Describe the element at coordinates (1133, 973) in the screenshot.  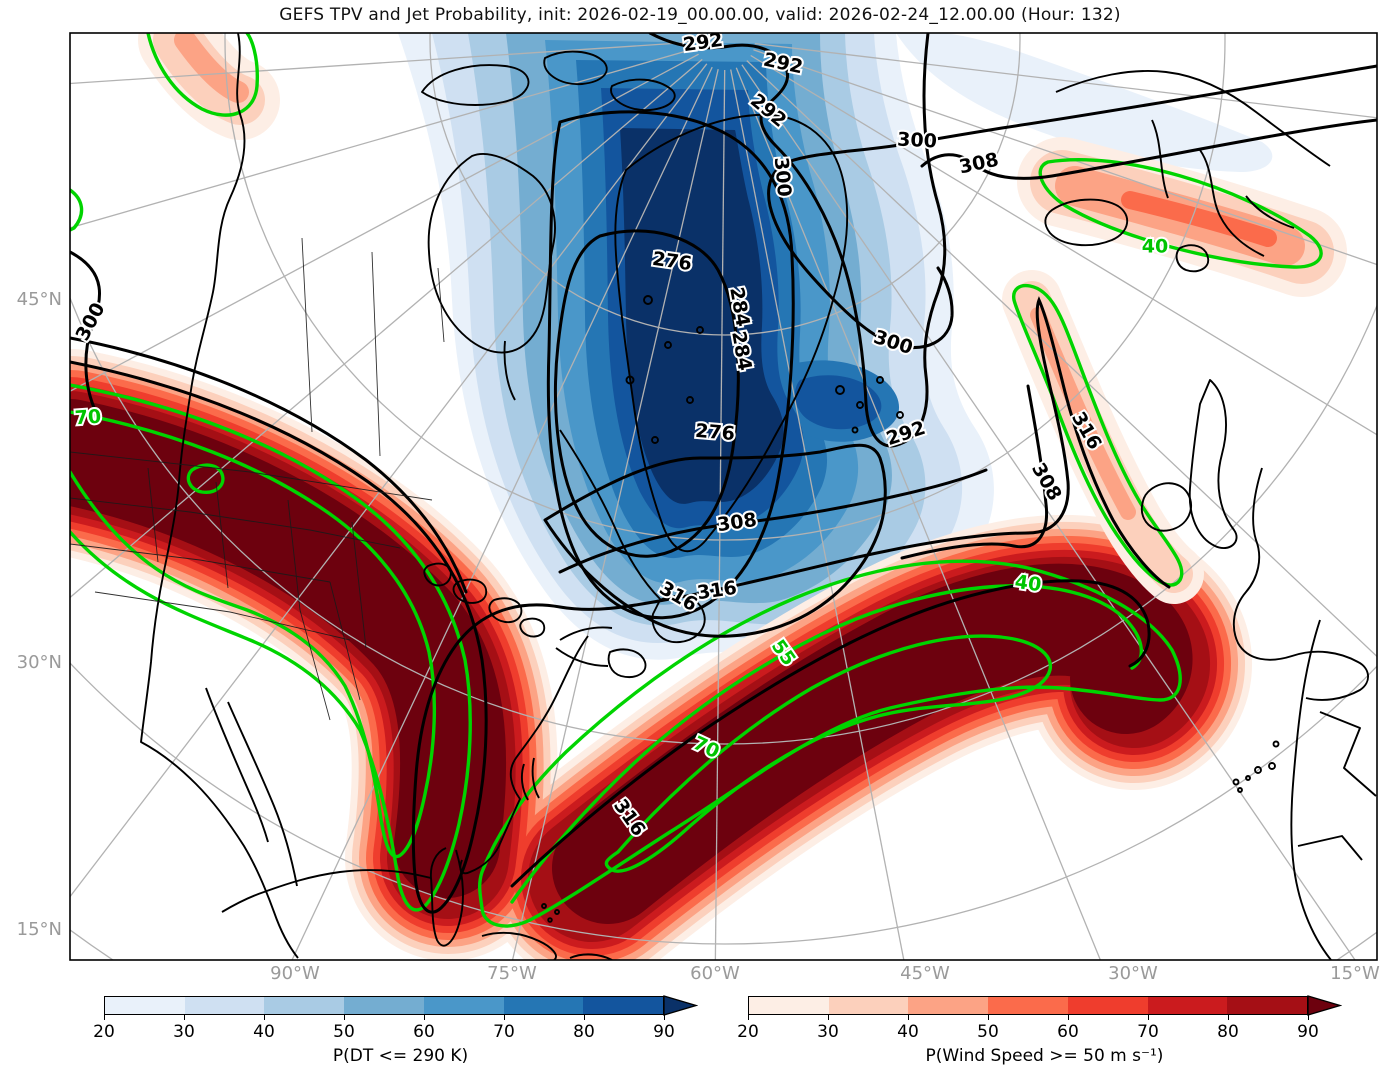
I see `lon-tick-label: 30°W` at that location.